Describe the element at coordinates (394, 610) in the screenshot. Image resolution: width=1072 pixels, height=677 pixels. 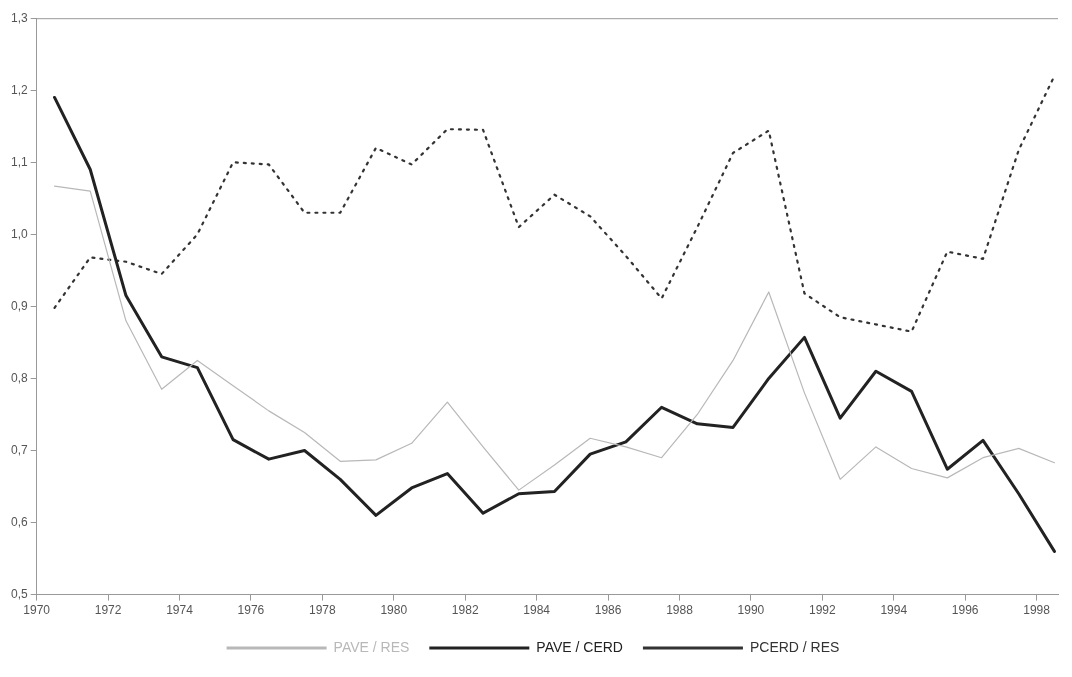
I see `x-tick-label: 1980` at that location.